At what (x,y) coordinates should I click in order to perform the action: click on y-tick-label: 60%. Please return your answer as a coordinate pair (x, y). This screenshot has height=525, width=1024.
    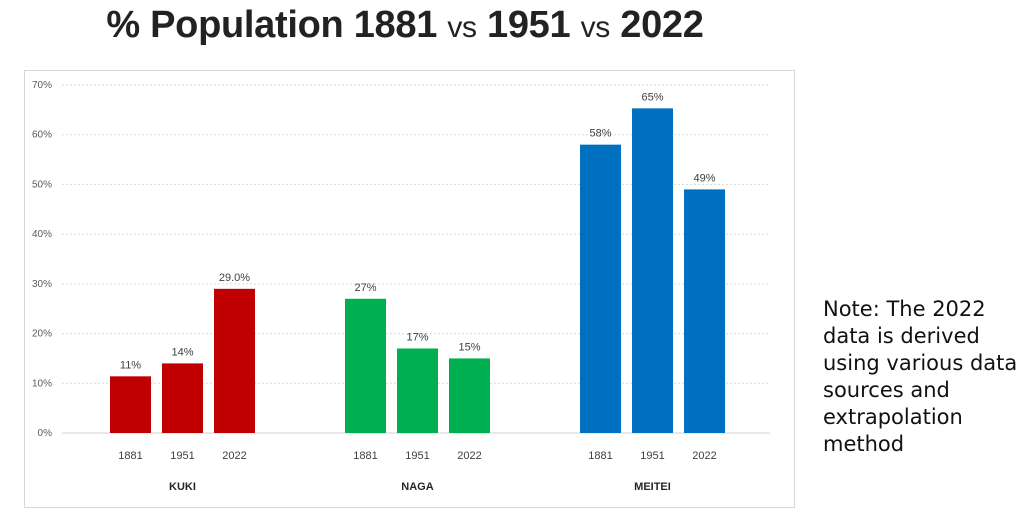
    Looking at the image, I should click on (42, 135).